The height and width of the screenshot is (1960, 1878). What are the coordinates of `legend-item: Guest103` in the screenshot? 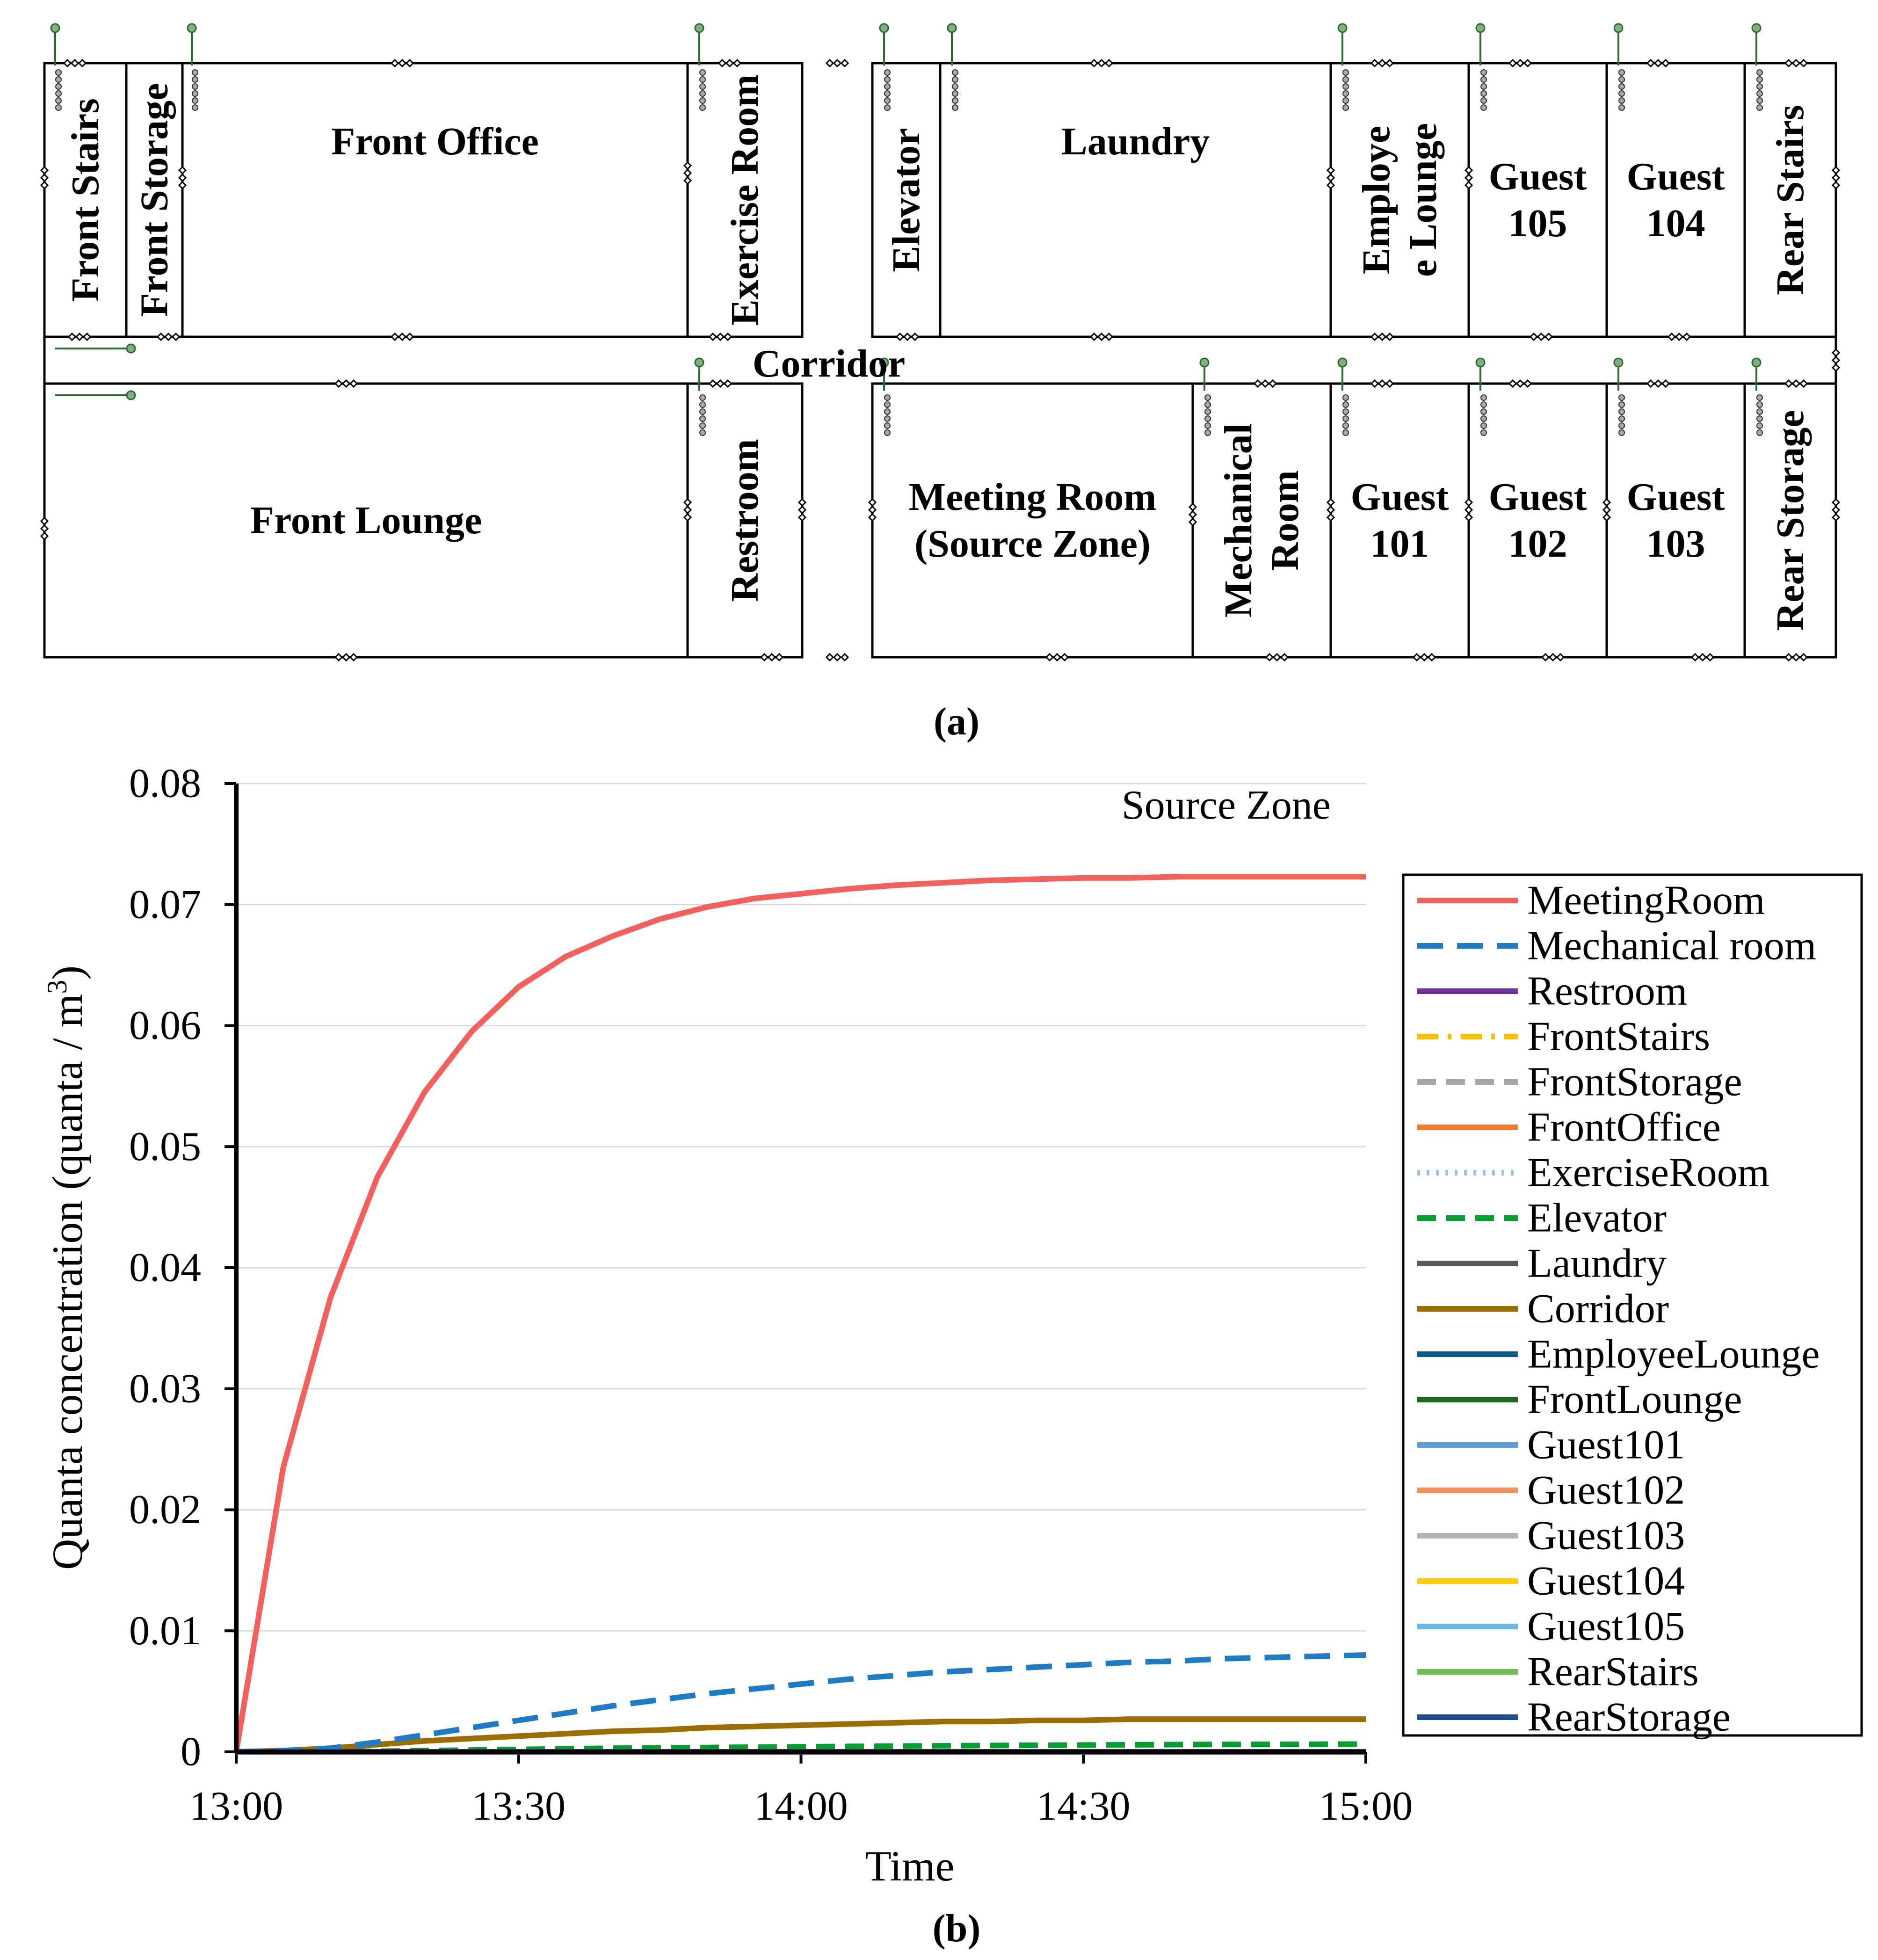 It's located at (1551, 1536).